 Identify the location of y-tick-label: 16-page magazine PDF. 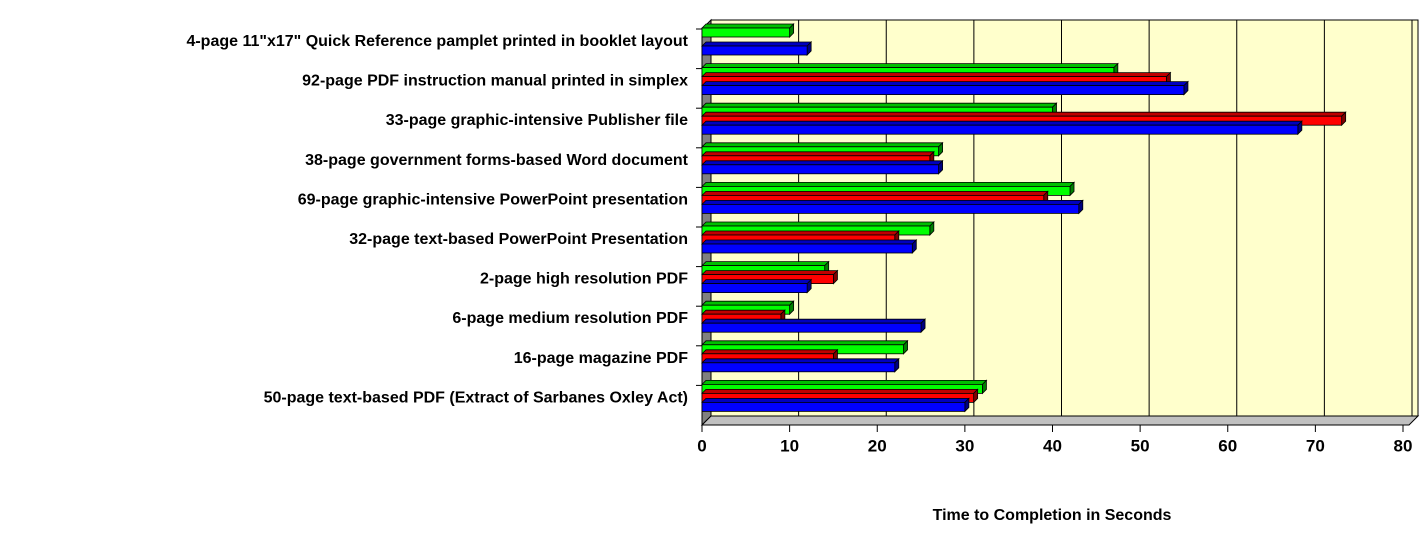
(601, 358).